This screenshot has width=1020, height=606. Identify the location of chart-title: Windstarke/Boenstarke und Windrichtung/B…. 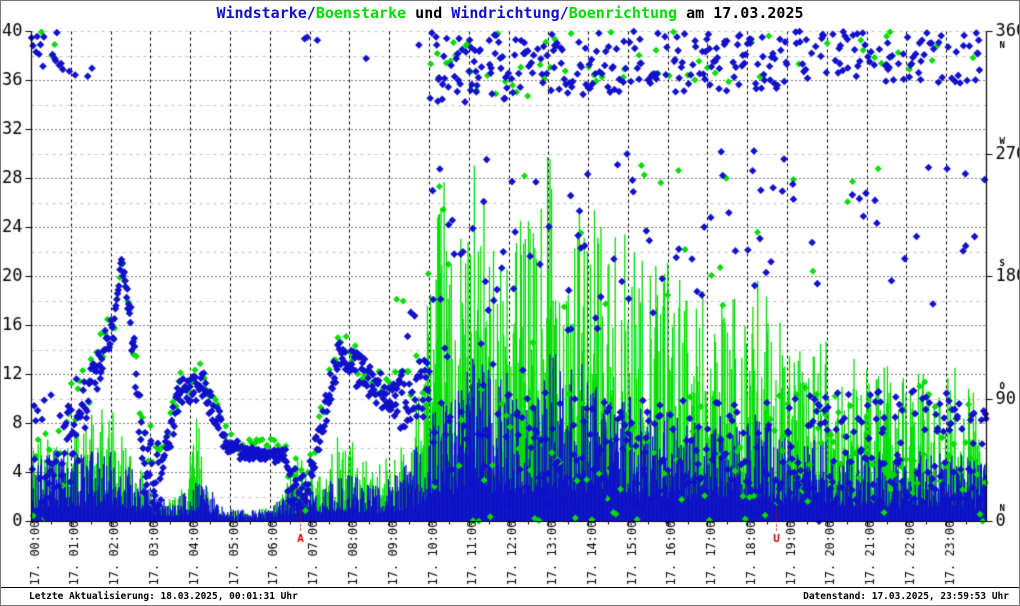
(510, 13).